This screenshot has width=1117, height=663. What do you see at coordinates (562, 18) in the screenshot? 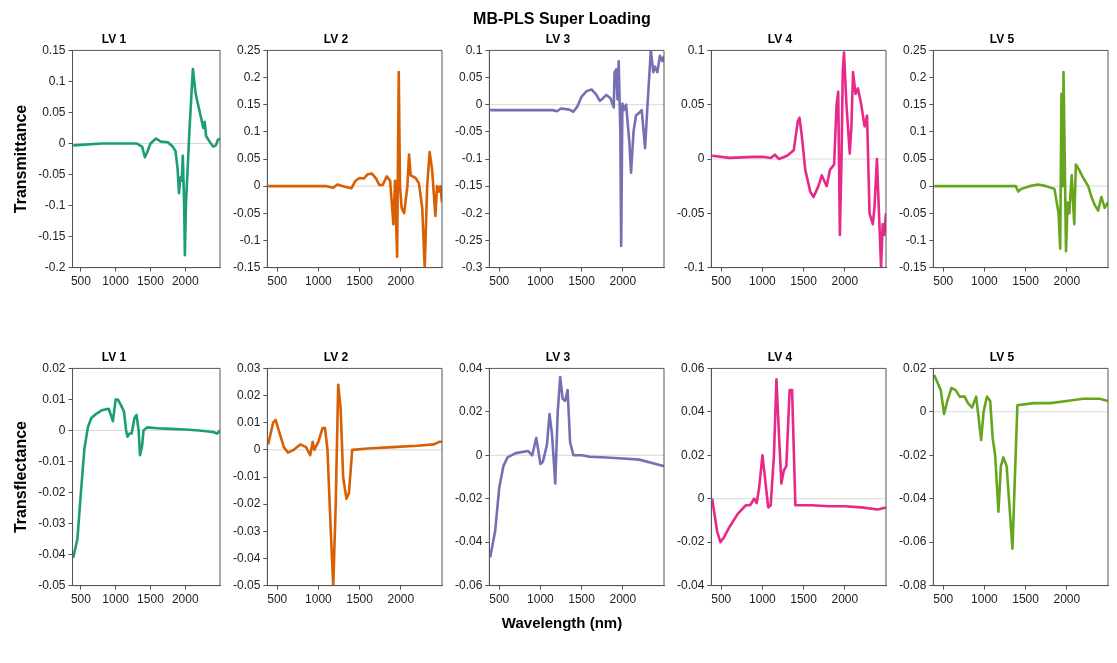
I see `text: MB-PLS Super Loading` at bounding box center [562, 18].